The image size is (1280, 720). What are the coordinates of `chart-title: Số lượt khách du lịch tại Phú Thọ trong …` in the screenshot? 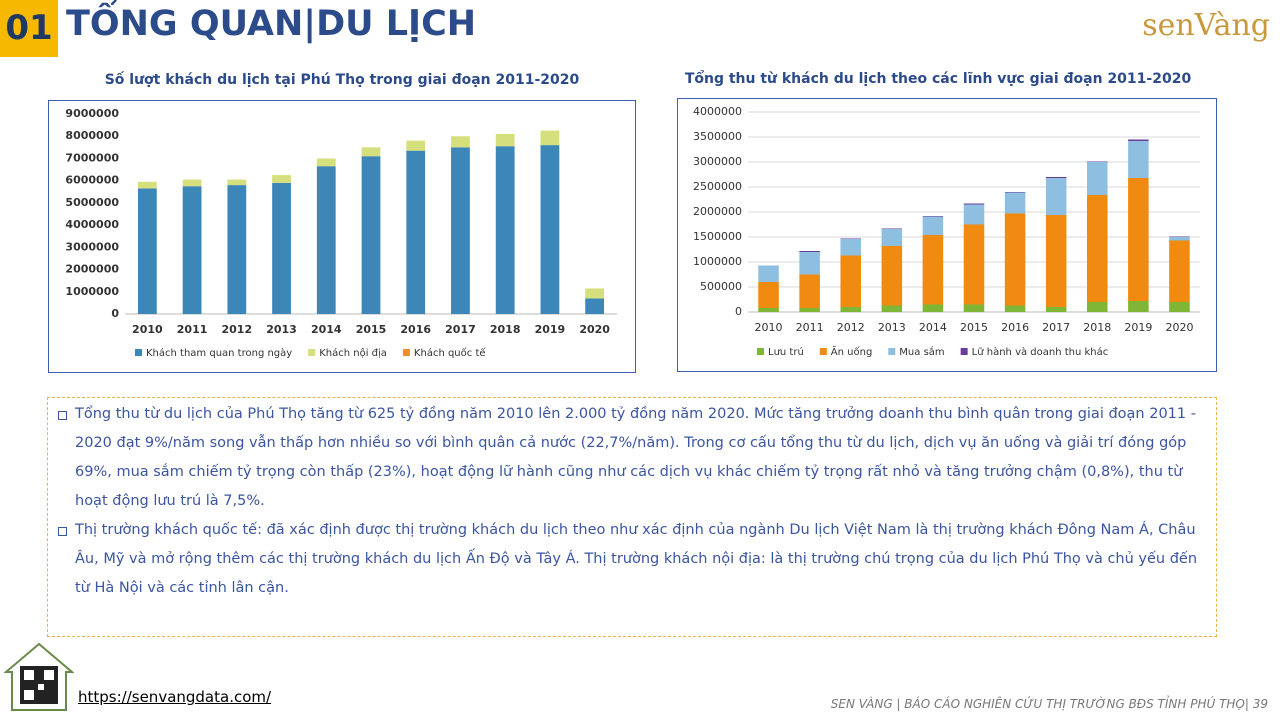 It's located at (342, 80).